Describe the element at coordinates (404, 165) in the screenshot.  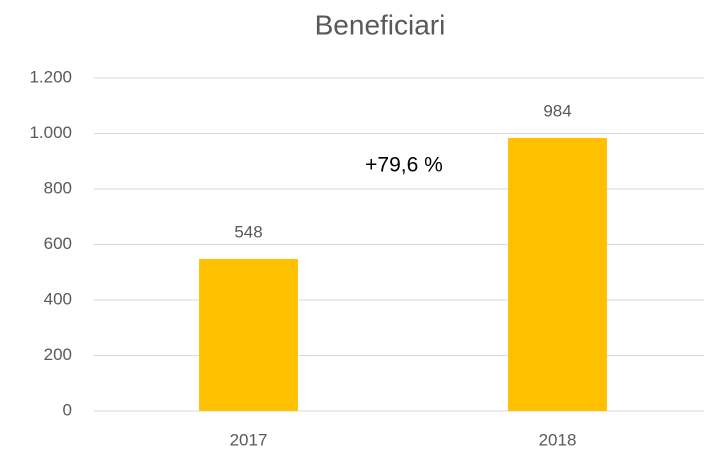
I see `annotation: +79,6 %` at that location.